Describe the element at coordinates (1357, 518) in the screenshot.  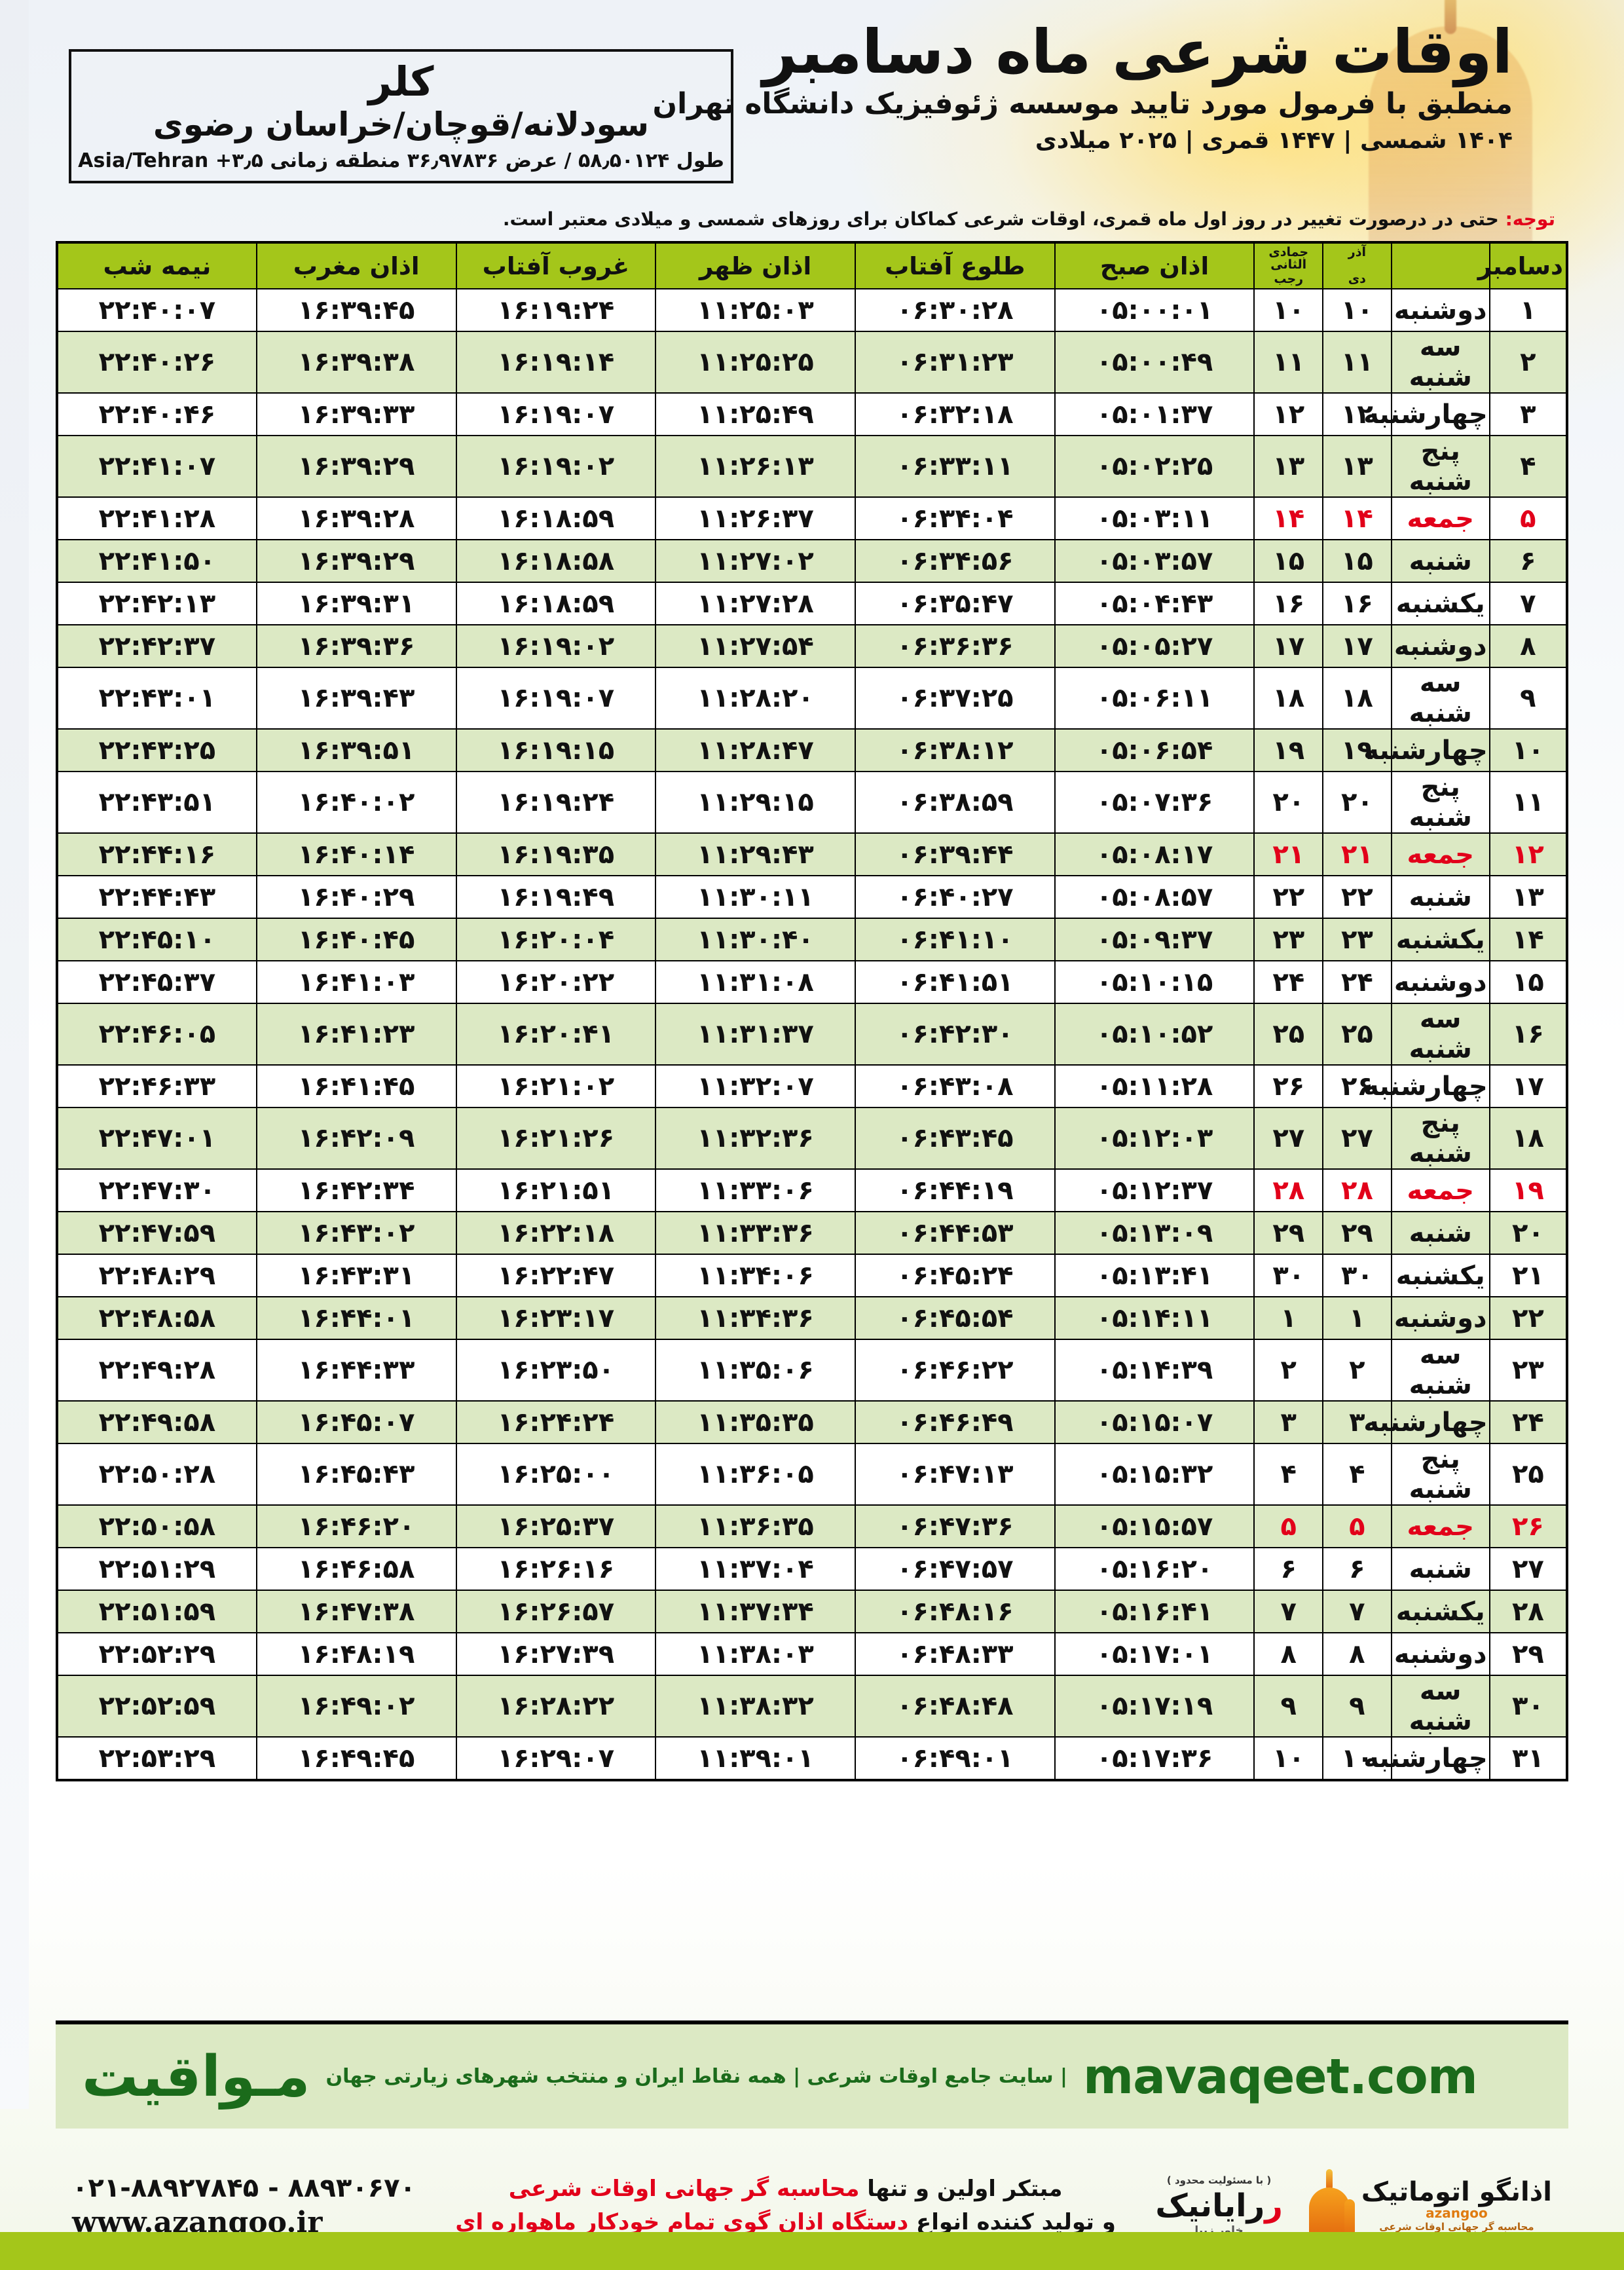
I see `cell-solar: ۱۴` at that location.